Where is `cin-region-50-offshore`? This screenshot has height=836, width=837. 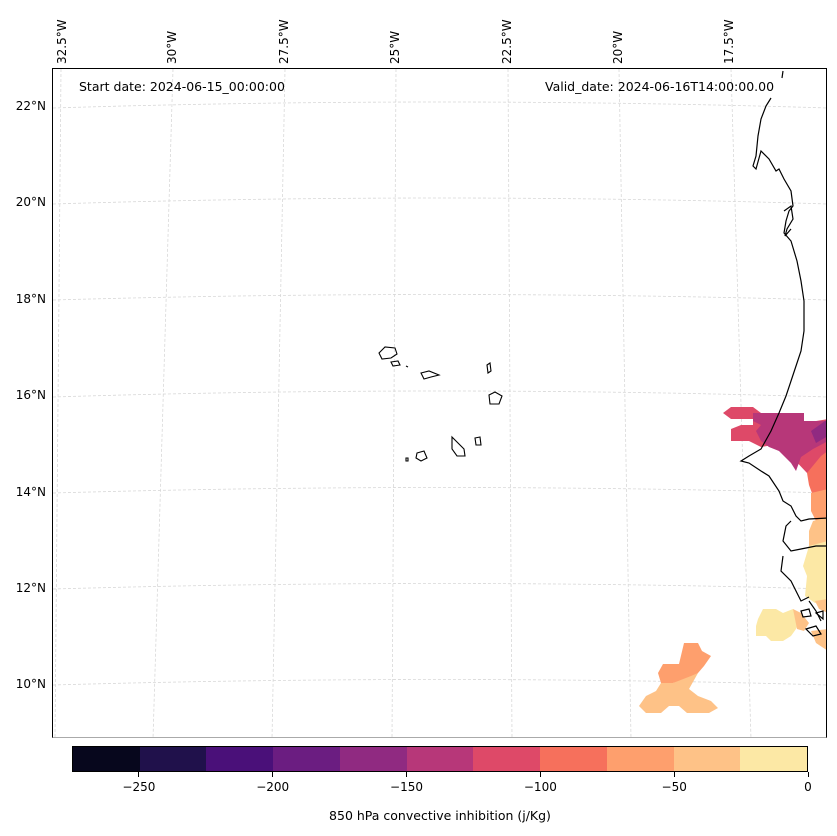
cin-region-50-offshore is located at coordinates (801, 620).